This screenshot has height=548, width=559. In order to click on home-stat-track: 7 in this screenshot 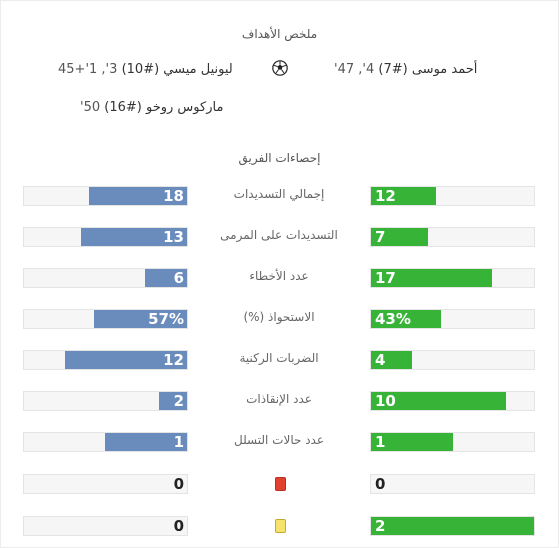, I will do `click(452, 237)`.